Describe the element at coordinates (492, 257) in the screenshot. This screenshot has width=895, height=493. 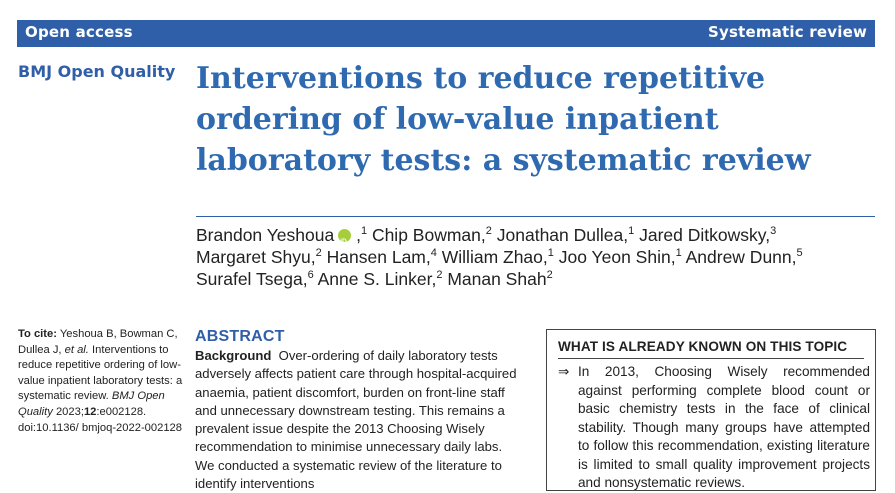
I see `author-name: William Zhao` at that location.